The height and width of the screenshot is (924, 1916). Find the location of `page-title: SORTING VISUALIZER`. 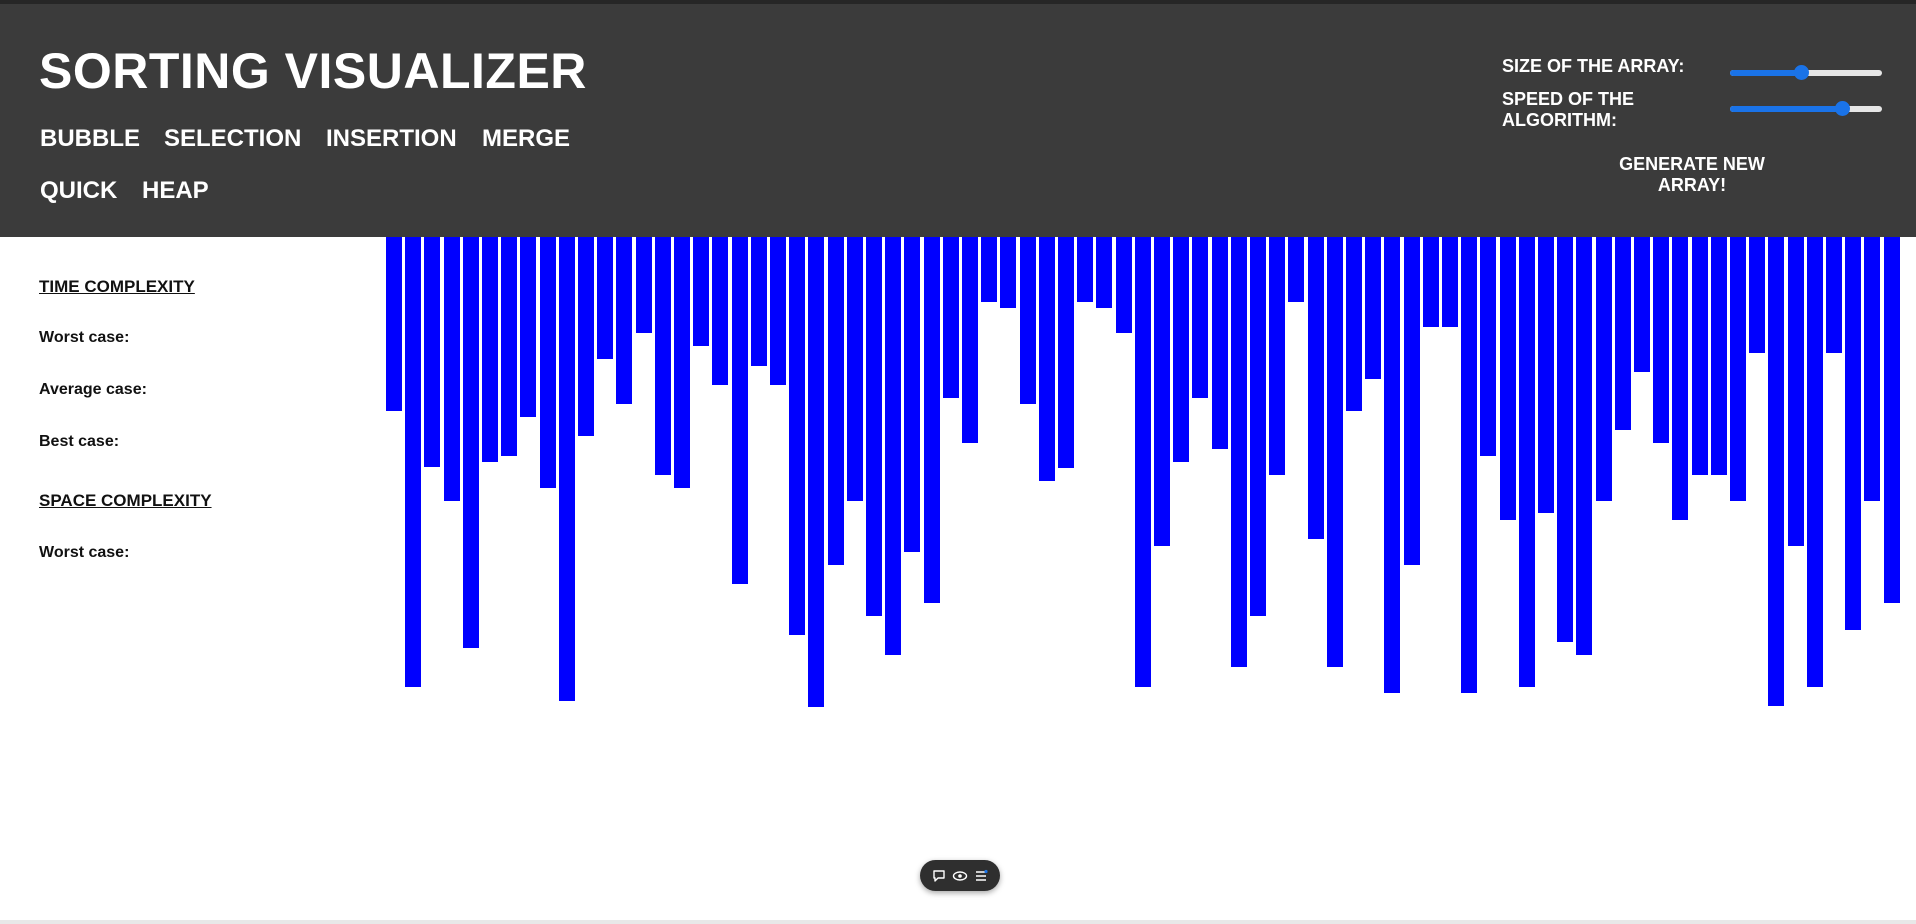

page-title: SORTING VISUALIZER is located at coordinates (313, 71).